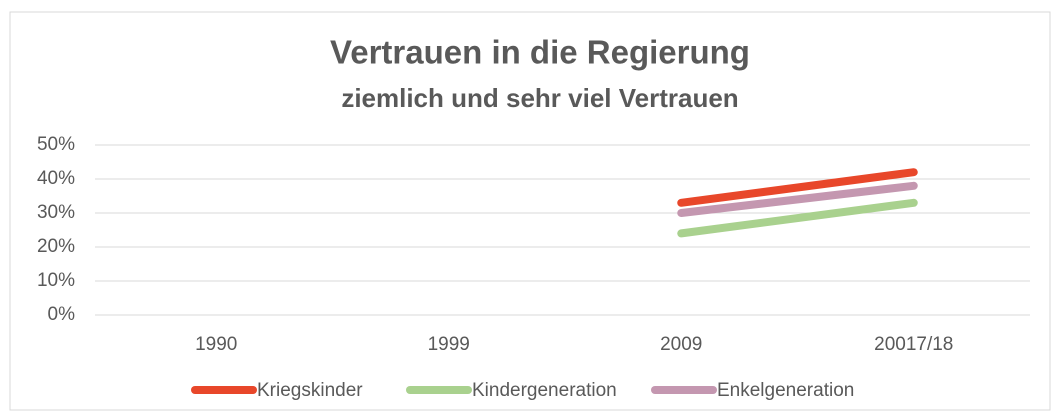 This screenshot has height=417, width=1063. Describe the element at coordinates (216, 344) in the screenshot. I see `x-tick-label: 1990` at that location.